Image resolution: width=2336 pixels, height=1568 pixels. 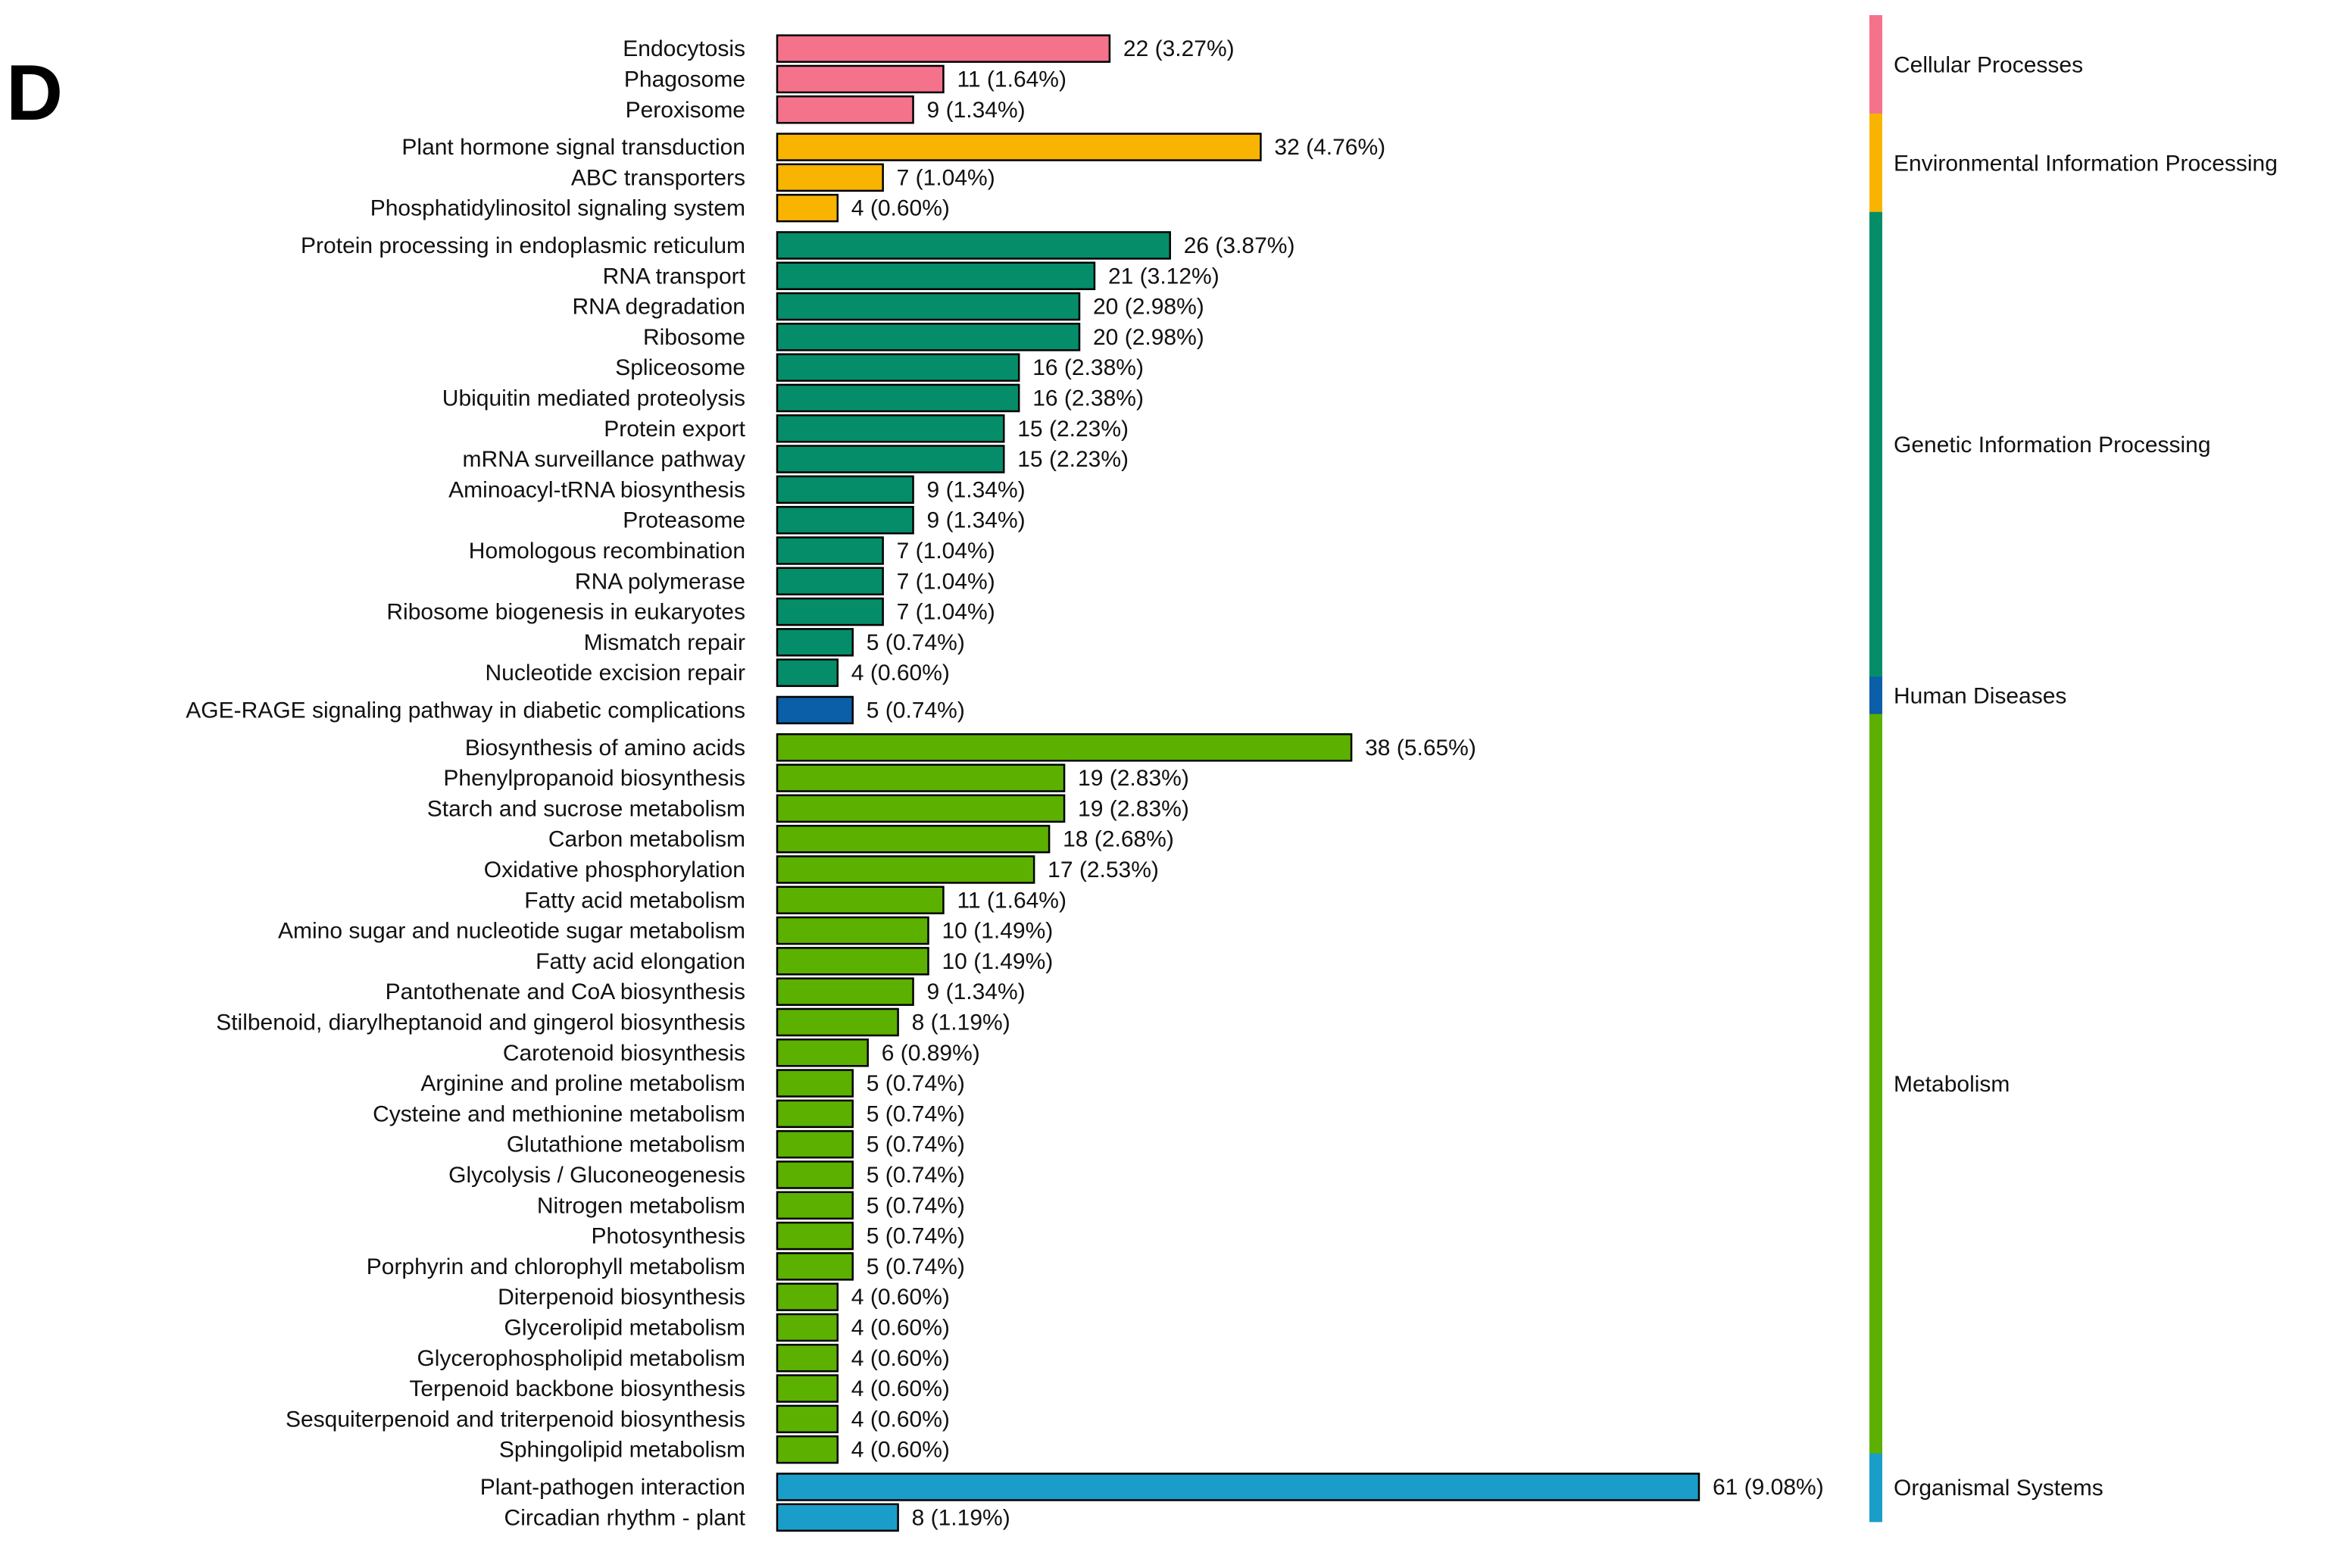 I want to click on bar-count: 9, so click(x=933, y=992).